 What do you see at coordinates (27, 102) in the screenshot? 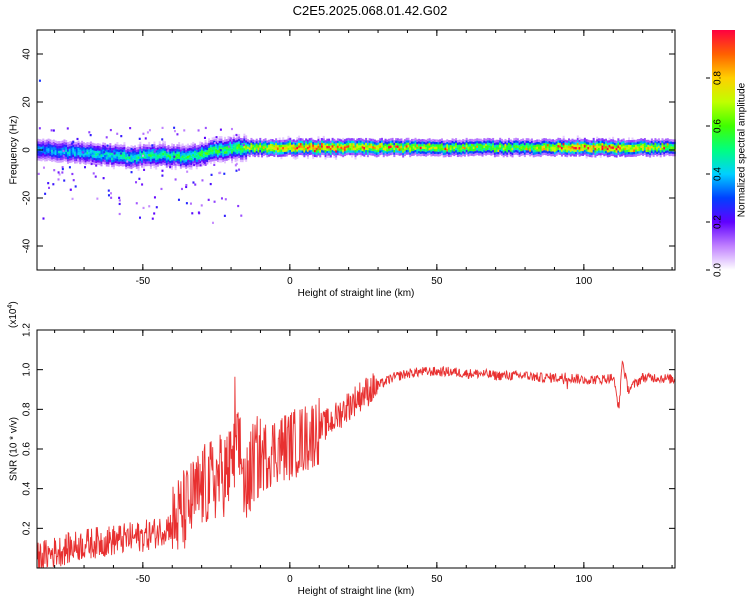
I see `y-tick-label: 20` at bounding box center [27, 102].